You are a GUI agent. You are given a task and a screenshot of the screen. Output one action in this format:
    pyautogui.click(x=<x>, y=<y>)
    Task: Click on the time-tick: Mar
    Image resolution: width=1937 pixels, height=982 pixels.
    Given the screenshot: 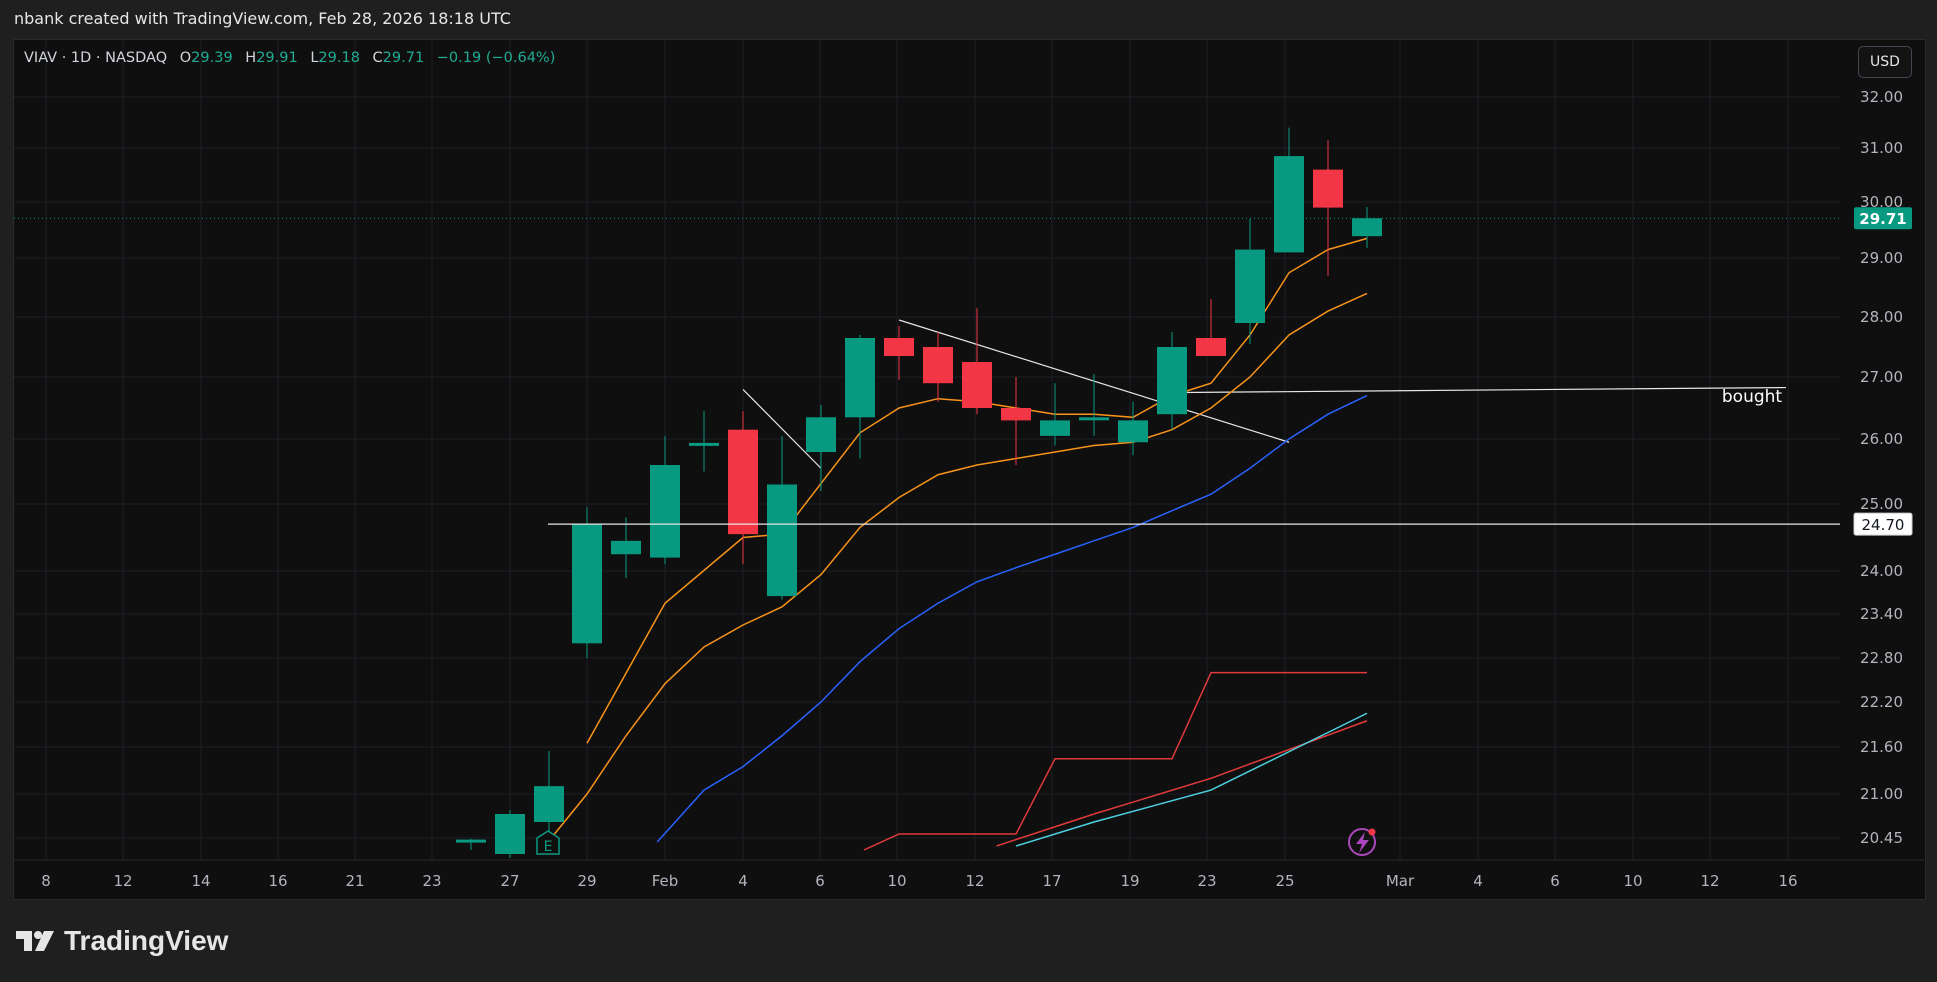 What is the action you would take?
    pyautogui.click(x=1400, y=881)
    